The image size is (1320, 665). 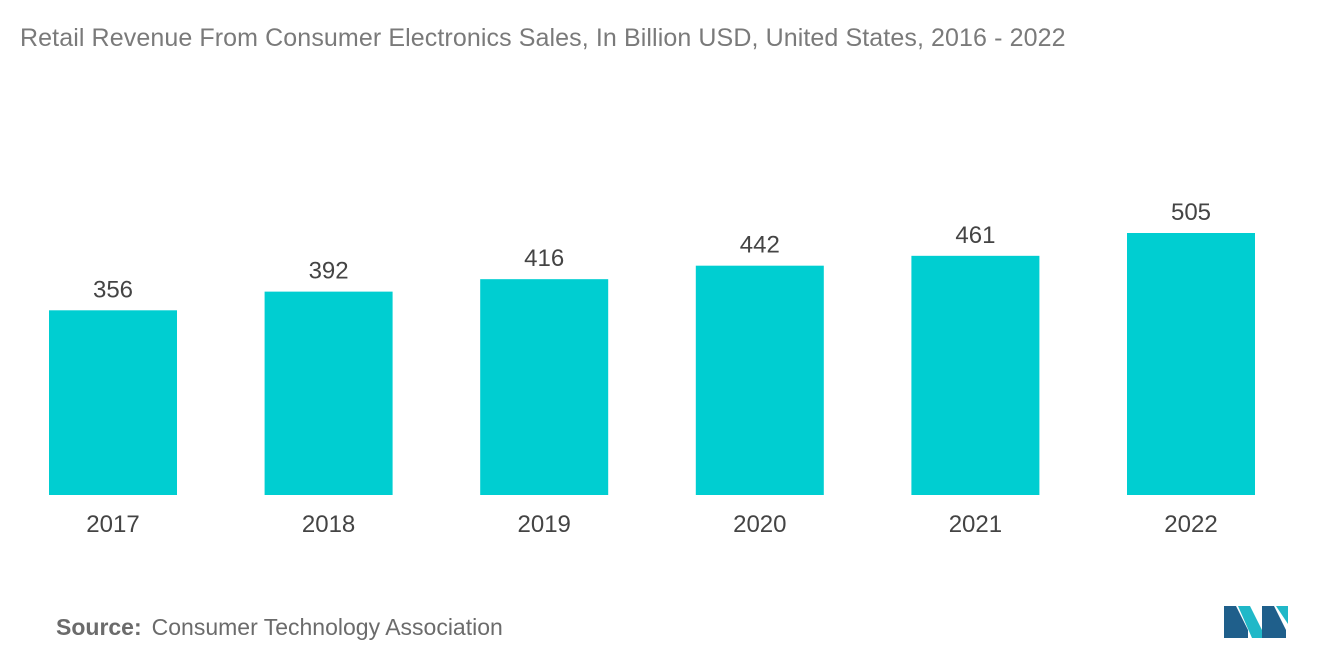 I want to click on source-text: Consumer Technology Association, so click(x=327, y=627).